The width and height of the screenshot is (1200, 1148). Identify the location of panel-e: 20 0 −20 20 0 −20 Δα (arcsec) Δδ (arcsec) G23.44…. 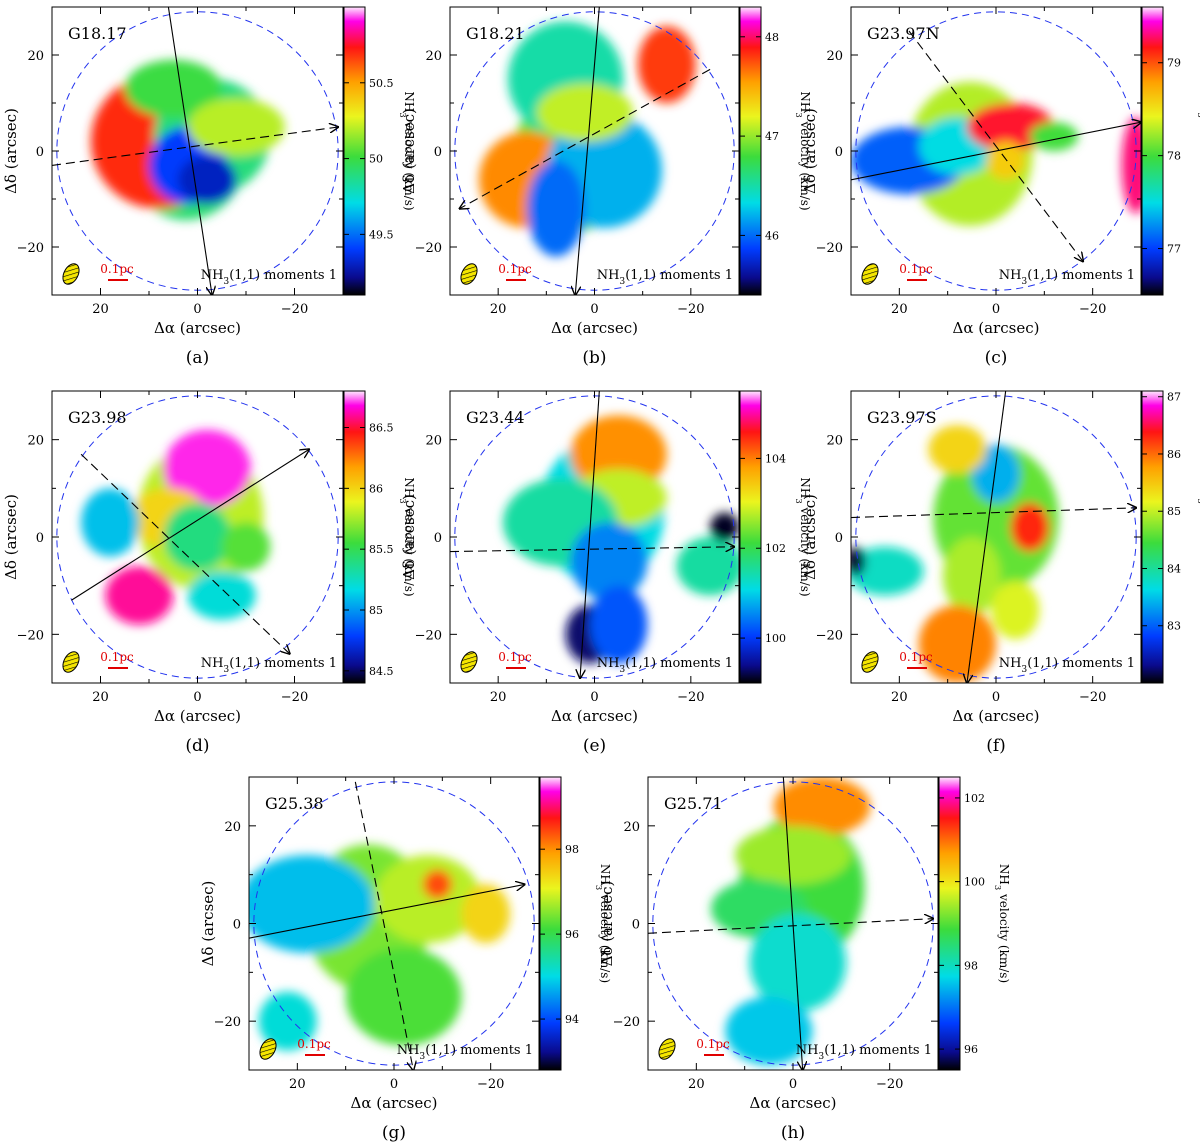
(606, 573).